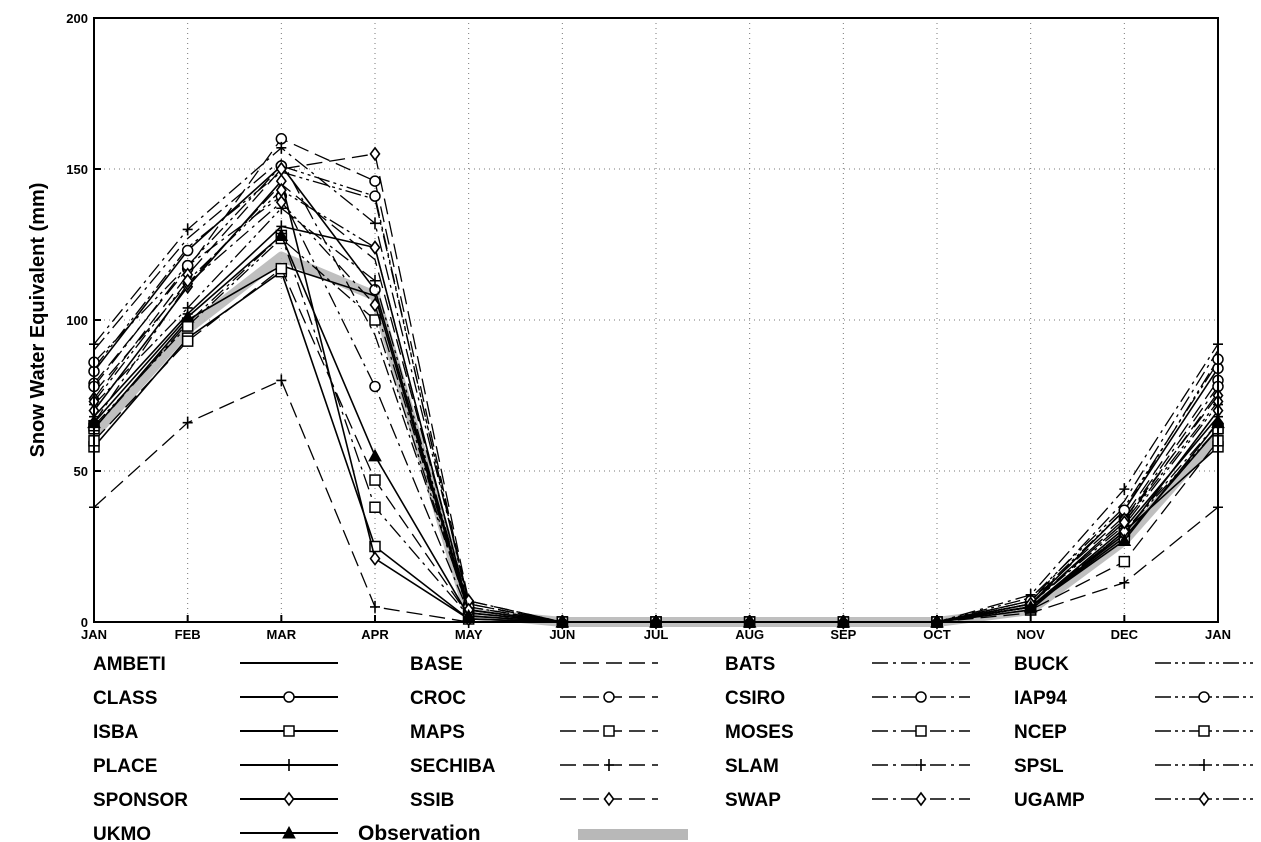 This screenshot has height=842, width=1261. What do you see at coordinates (469, 634) in the screenshot?
I see `x-tick-label: MAY` at bounding box center [469, 634].